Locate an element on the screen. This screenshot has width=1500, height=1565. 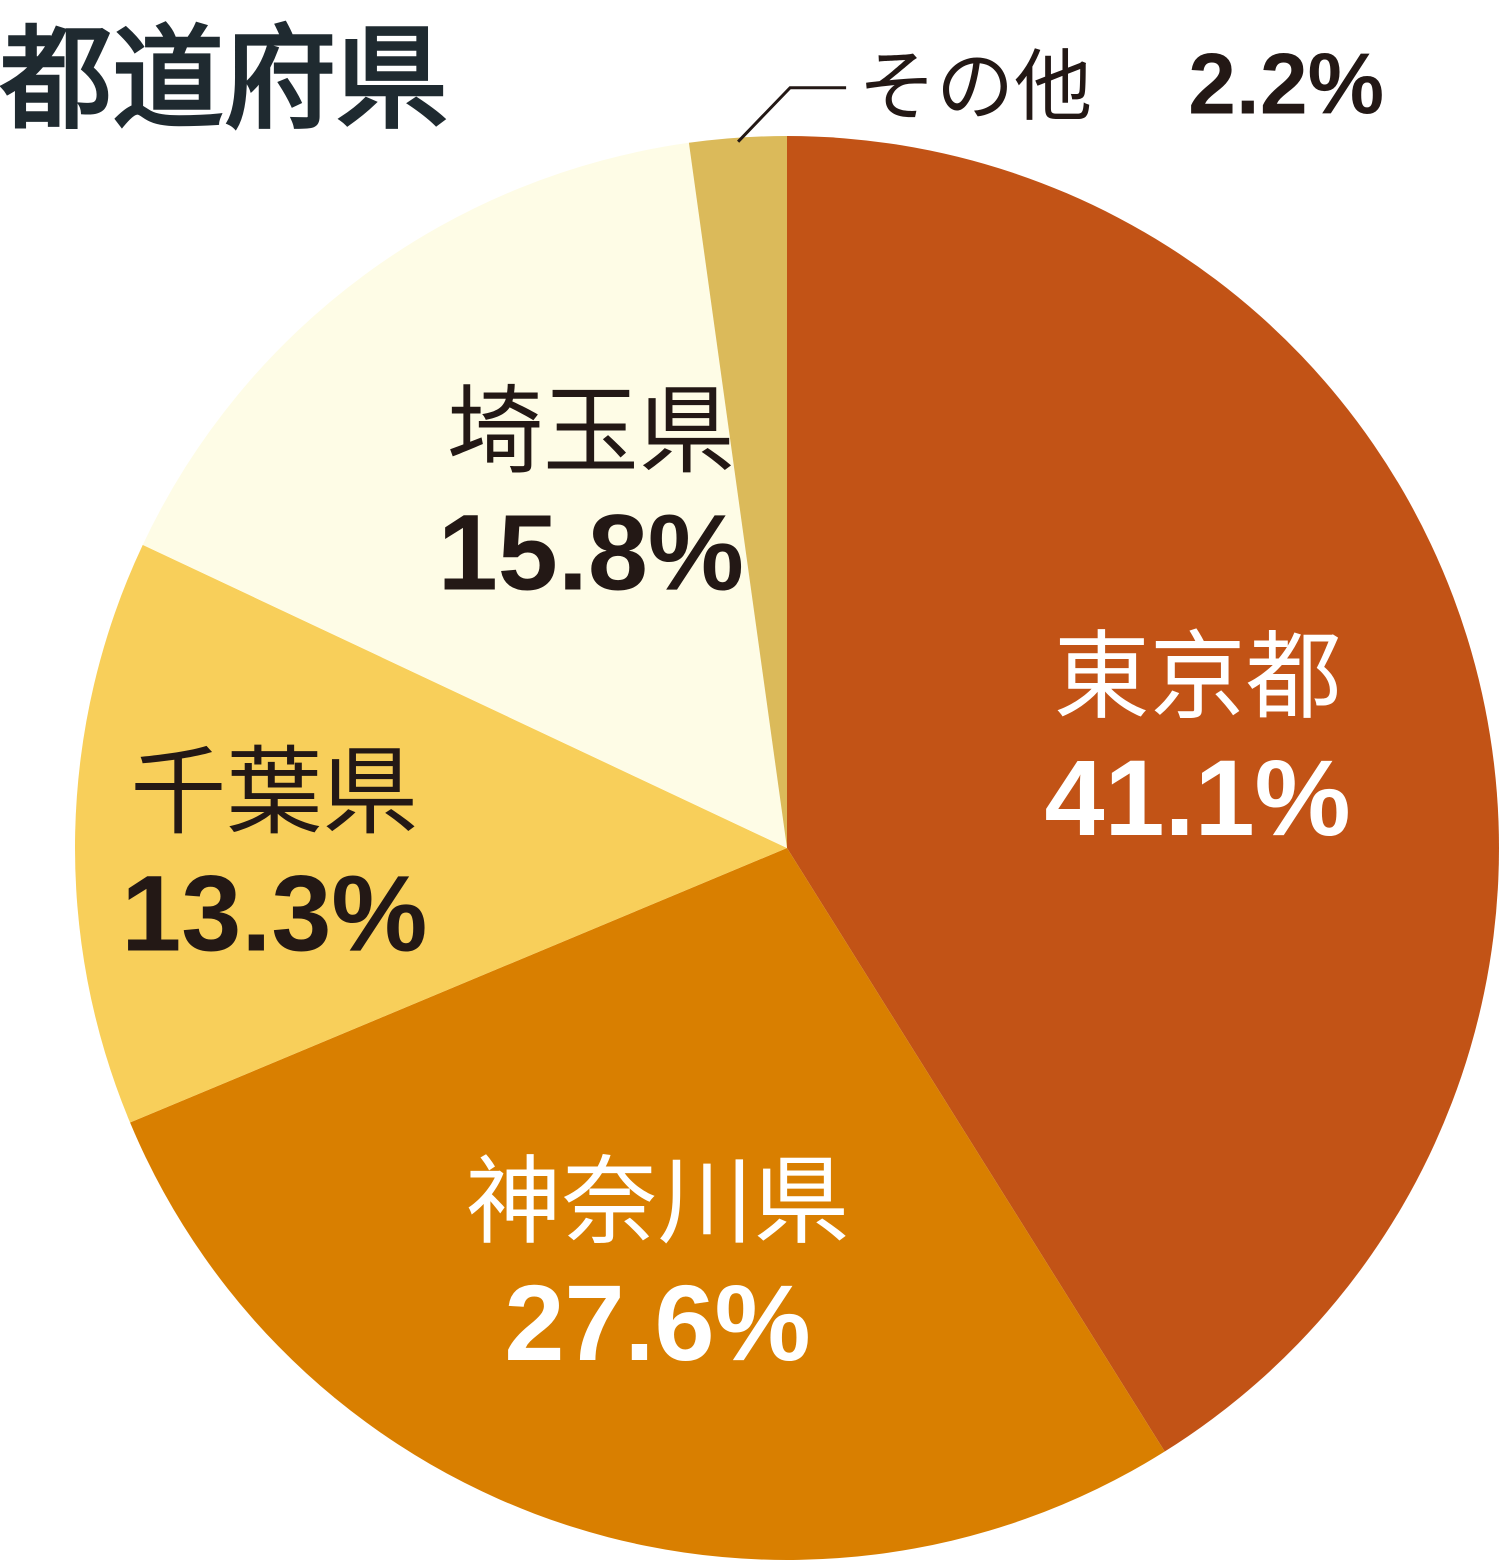
small-slice-callout: その他 2.2% is located at coordinates (1060, 90).